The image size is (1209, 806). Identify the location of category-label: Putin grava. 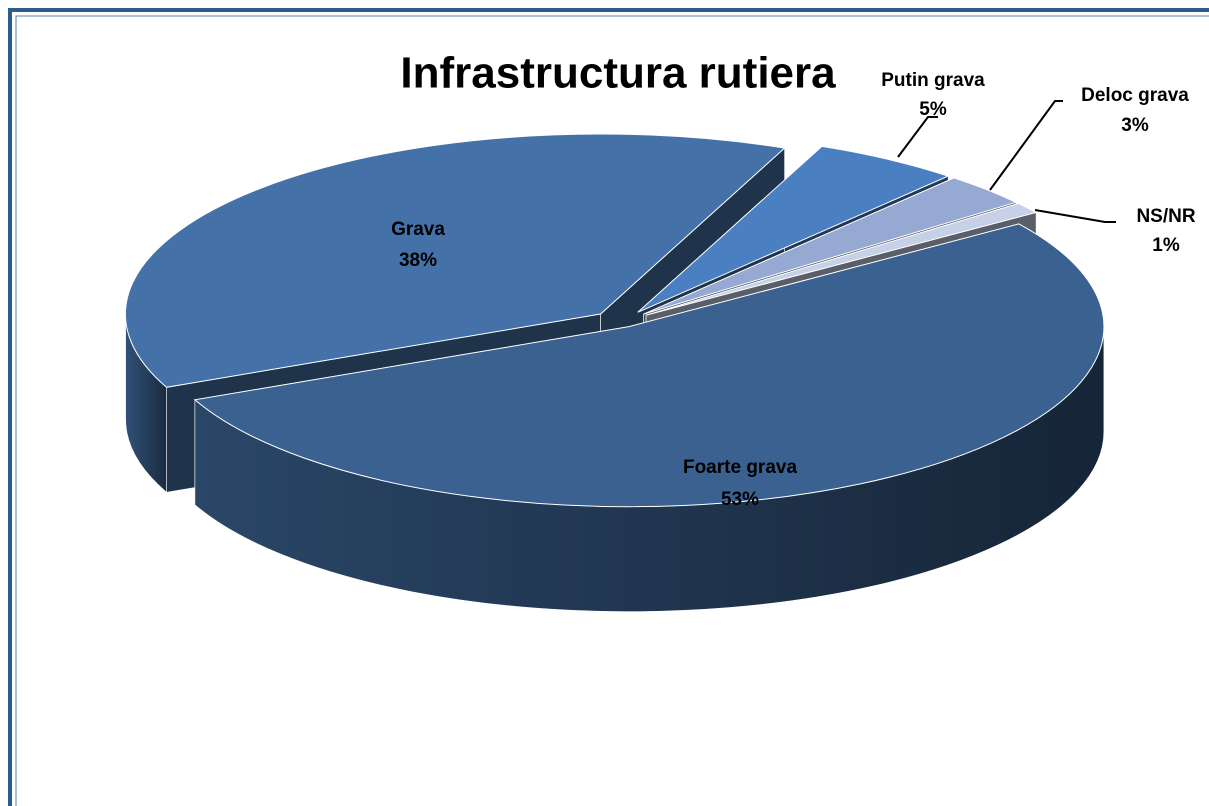
(933, 80).